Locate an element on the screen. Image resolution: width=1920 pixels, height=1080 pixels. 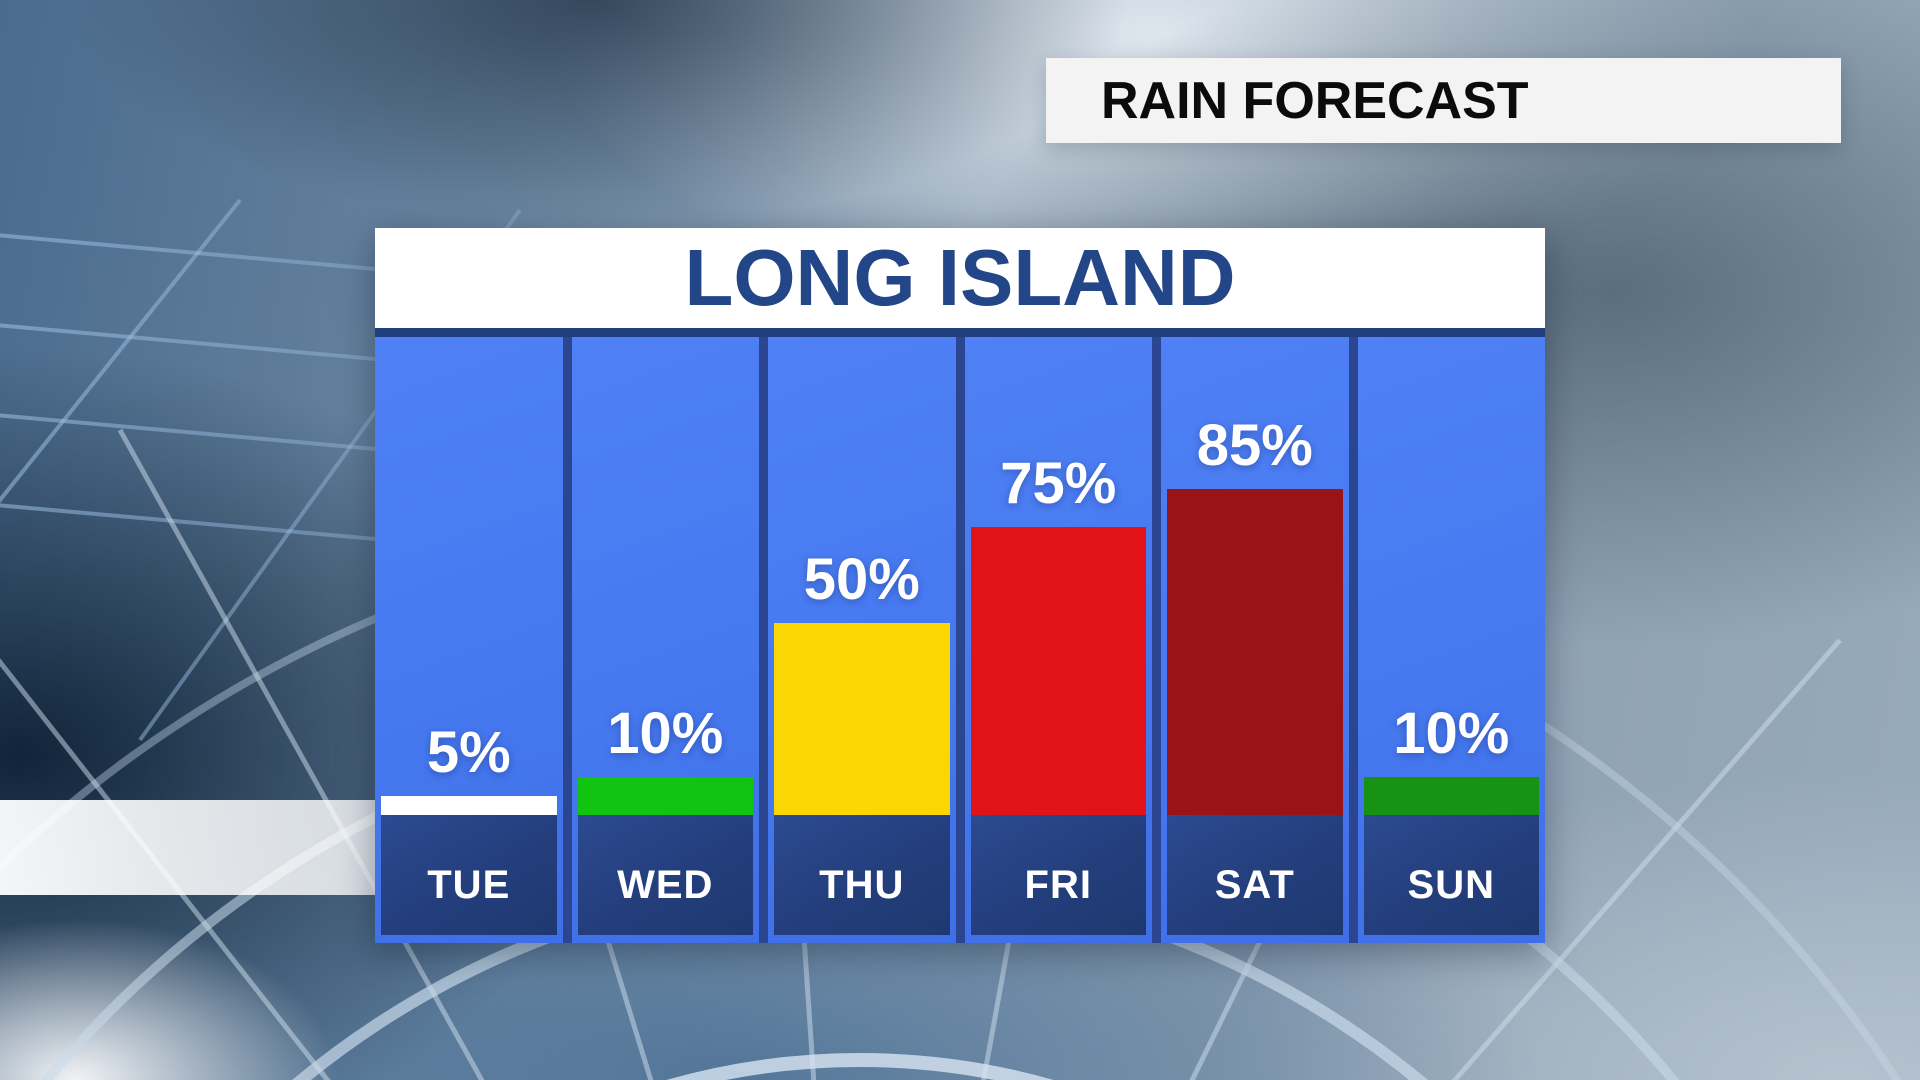
day-footer: THU is located at coordinates (862, 875).